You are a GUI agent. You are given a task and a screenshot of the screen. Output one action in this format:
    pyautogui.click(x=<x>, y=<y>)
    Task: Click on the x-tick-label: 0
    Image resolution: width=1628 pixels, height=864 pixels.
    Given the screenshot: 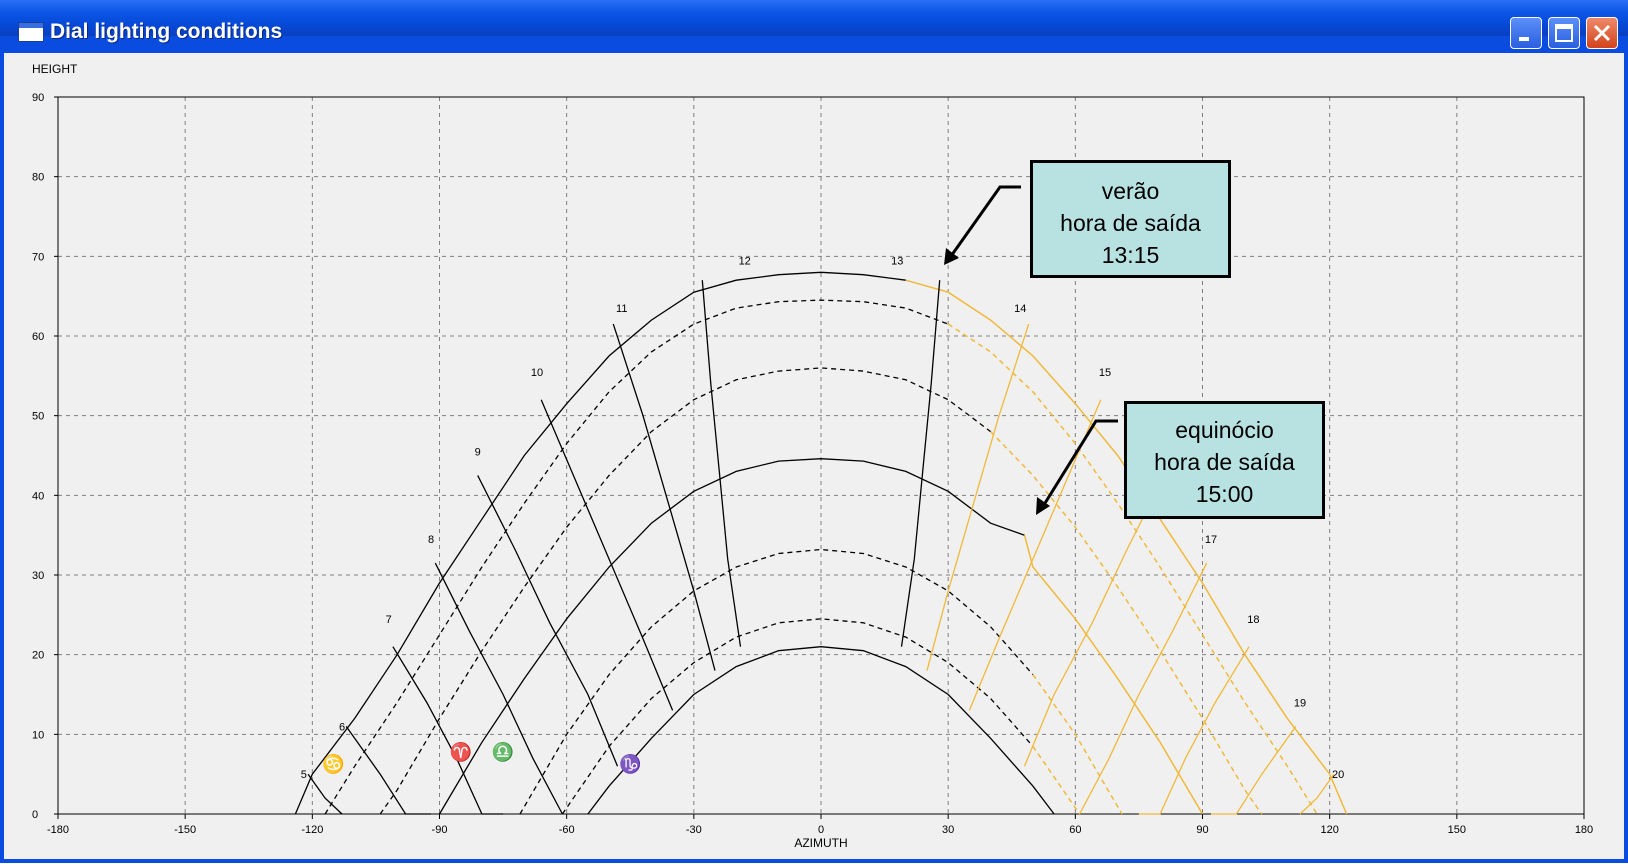 What is the action you would take?
    pyautogui.click(x=821, y=830)
    